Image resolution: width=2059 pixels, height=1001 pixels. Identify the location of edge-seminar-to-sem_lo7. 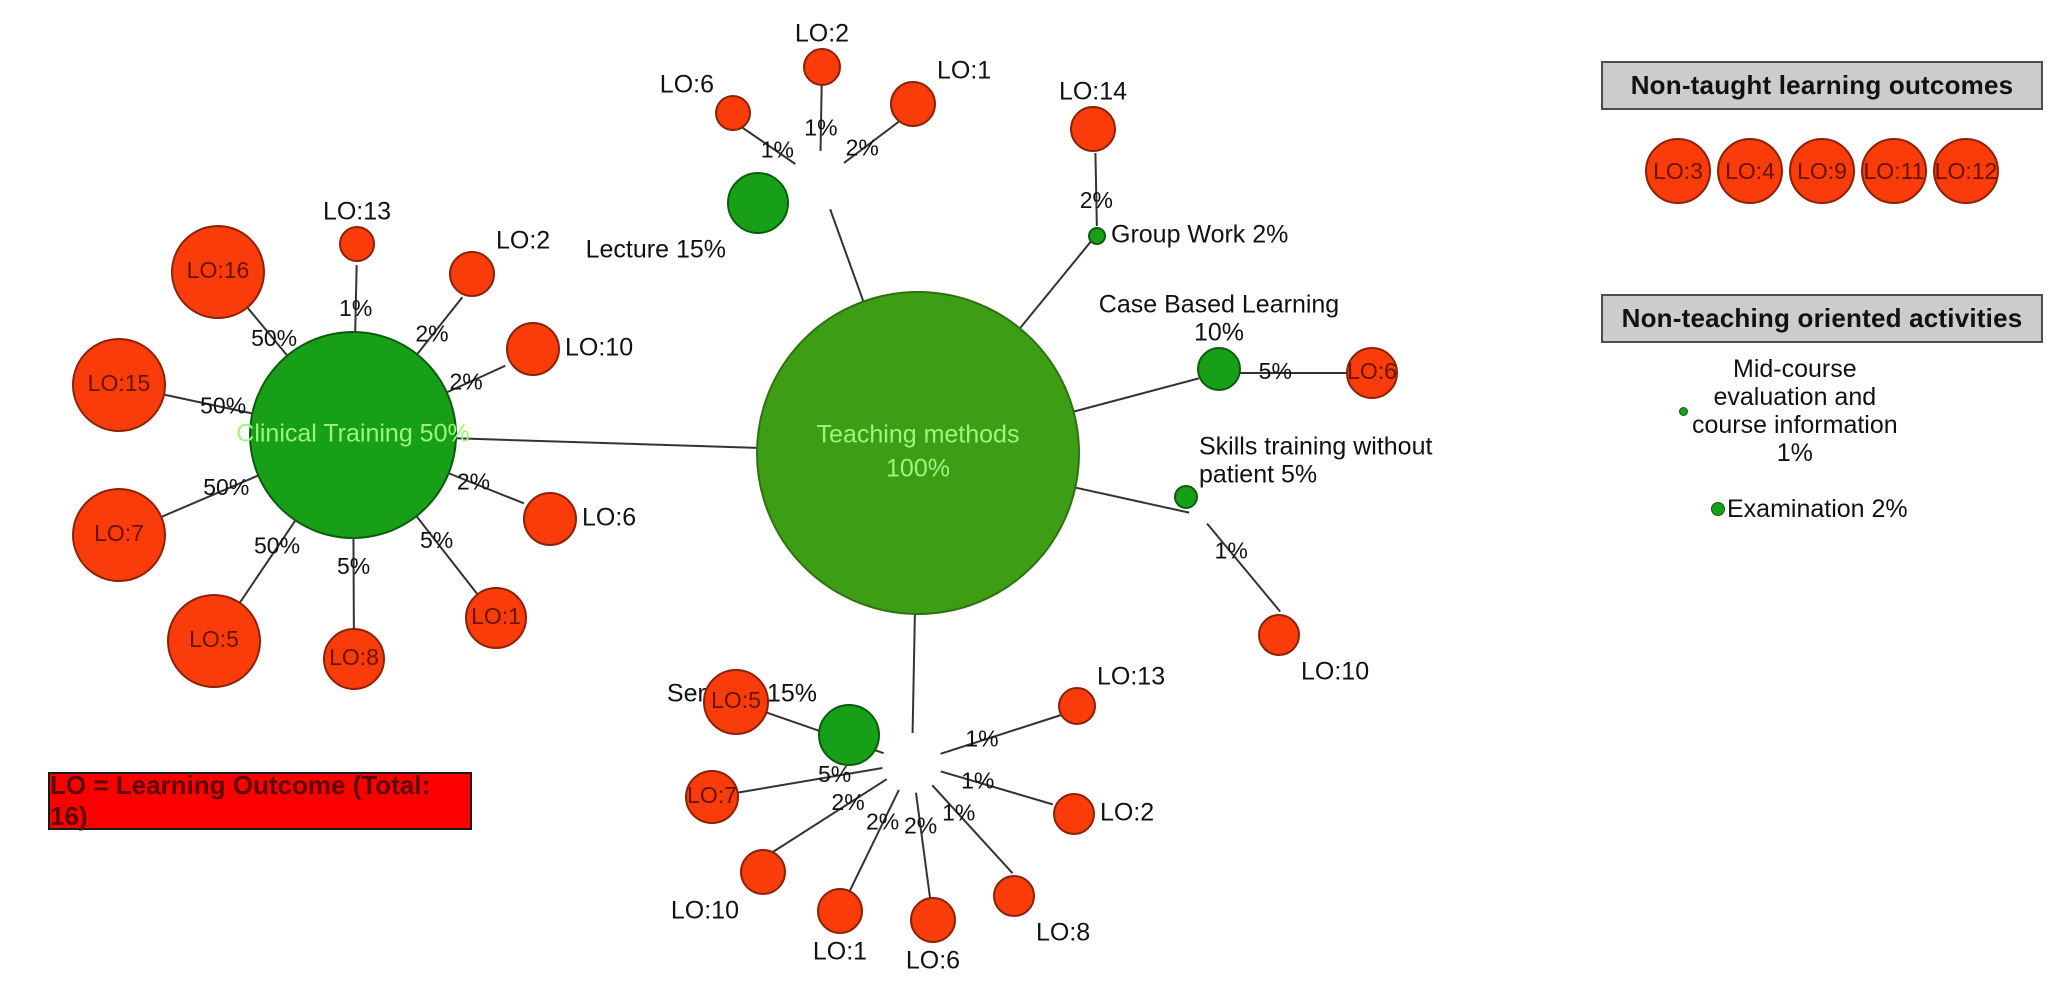
(810, 780).